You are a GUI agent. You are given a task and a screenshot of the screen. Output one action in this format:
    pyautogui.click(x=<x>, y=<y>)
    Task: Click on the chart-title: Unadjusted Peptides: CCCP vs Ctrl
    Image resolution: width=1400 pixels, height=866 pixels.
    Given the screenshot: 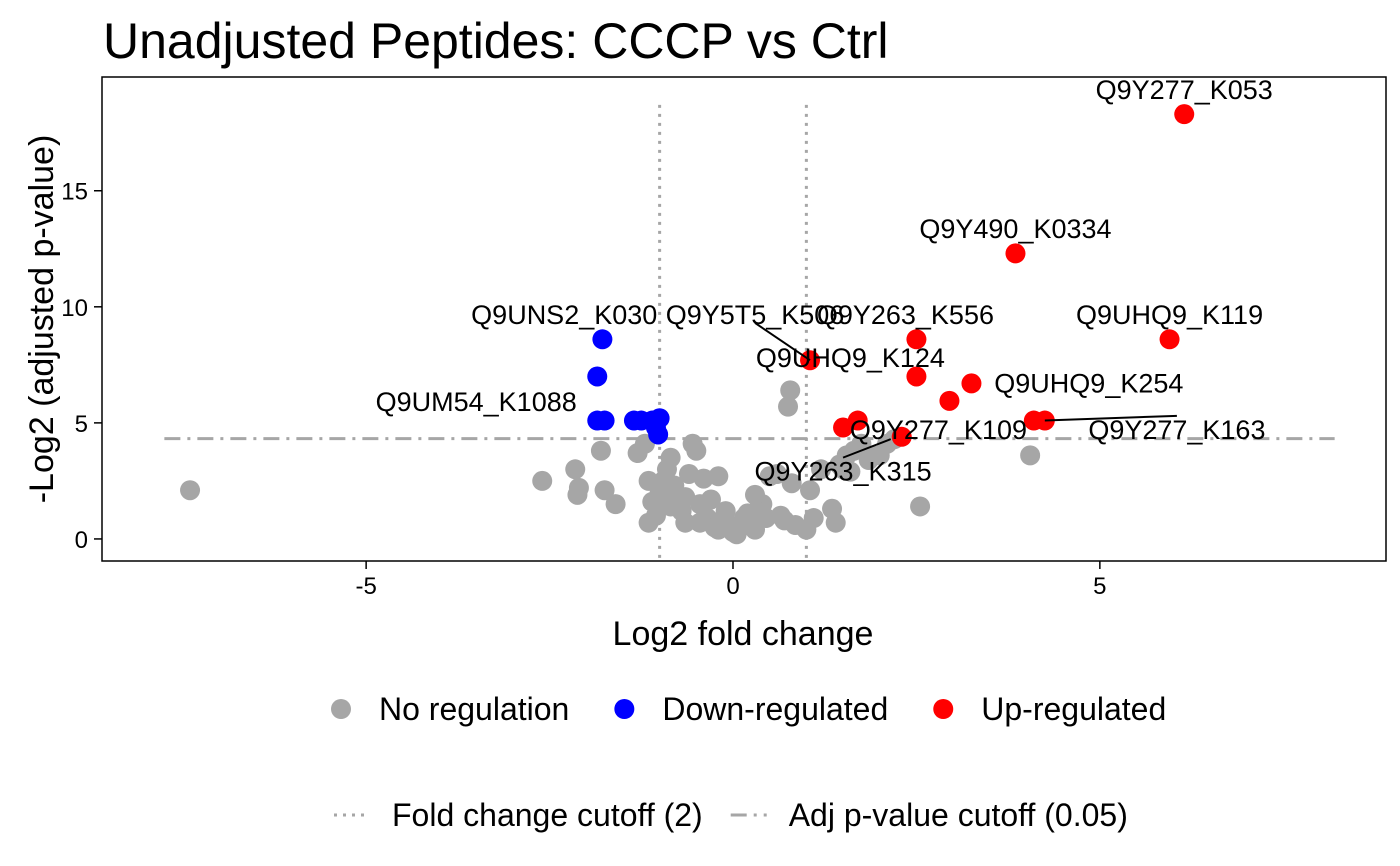 What is the action you would take?
    pyautogui.click(x=496, y=41)
    